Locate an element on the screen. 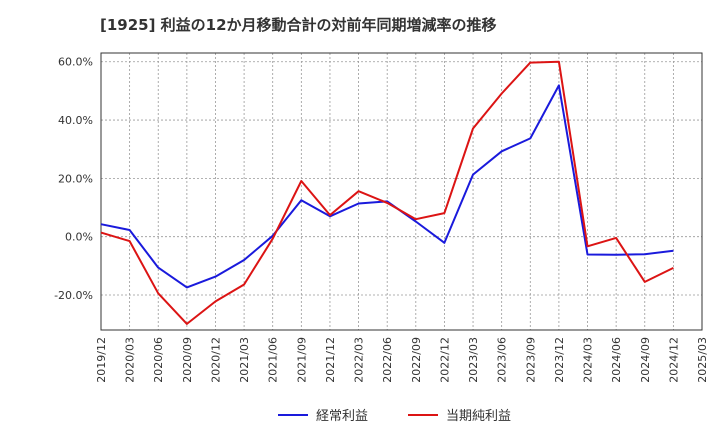 The image size is (720, 440). x-tick-label: 2023/12 is located at coordinates (559, 360).